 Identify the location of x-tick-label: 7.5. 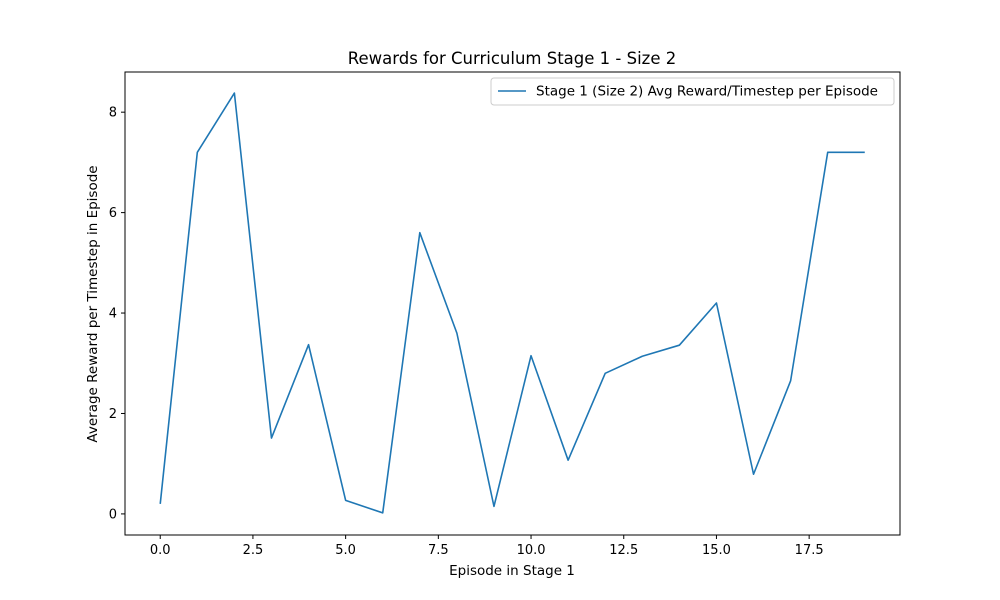
(438, 550).